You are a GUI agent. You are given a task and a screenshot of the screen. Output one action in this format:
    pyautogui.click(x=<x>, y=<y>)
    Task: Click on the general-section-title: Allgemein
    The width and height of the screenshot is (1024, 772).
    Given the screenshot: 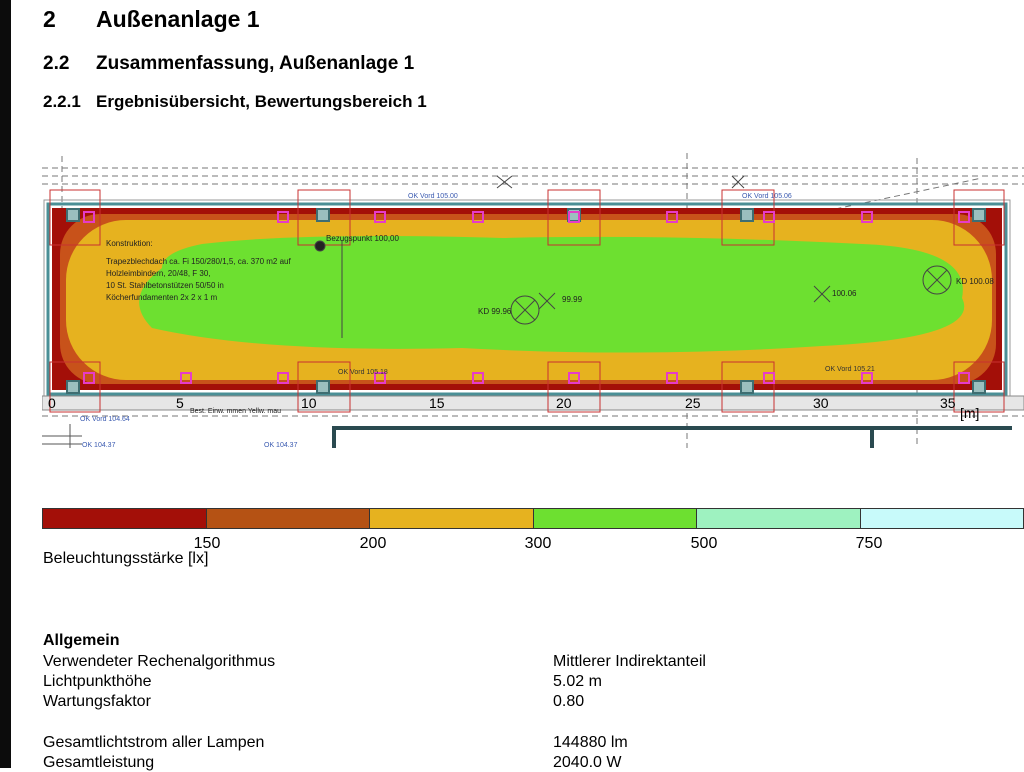 What is the action you would take?
    pyautogui.click(x=81, y=641)
    